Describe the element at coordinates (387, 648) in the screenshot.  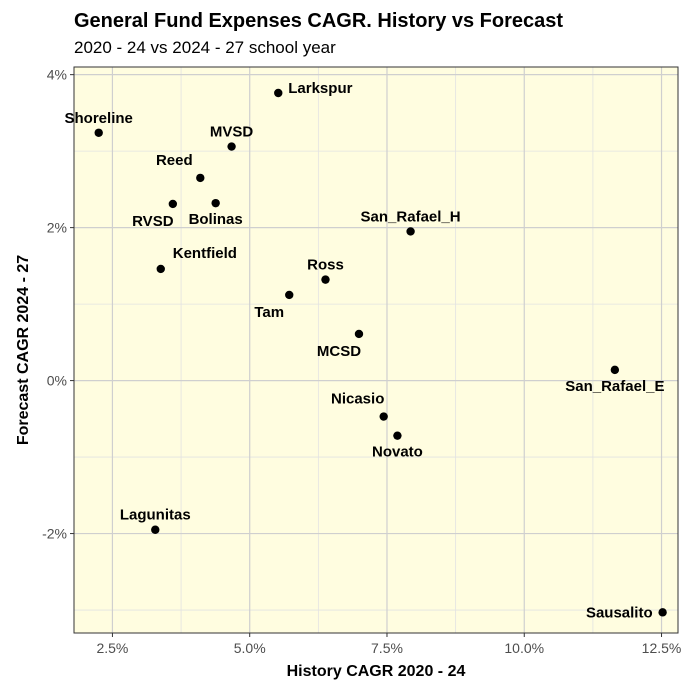
I see `x-tick-label: 7.5%` at that location.